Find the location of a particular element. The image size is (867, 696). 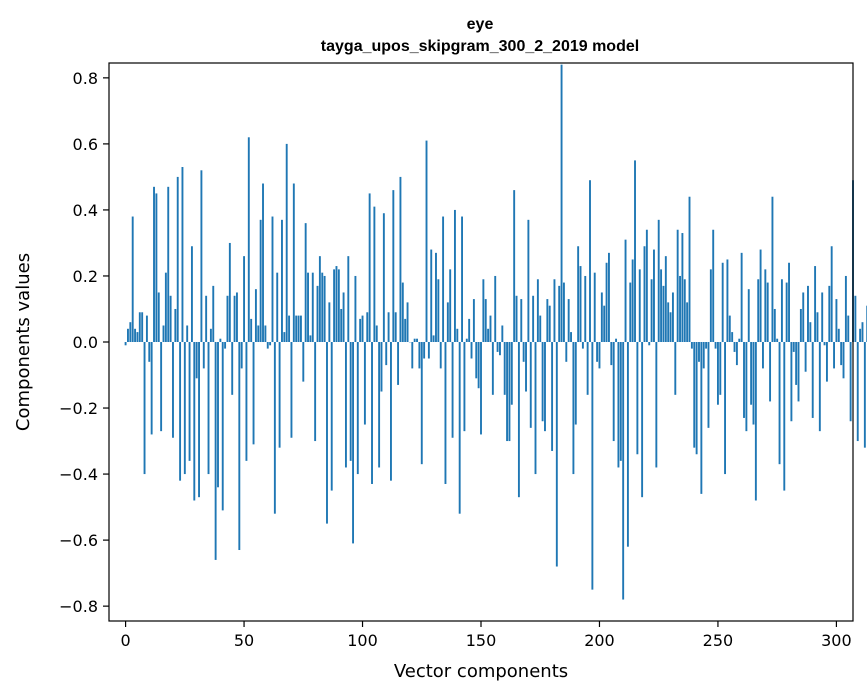

x-tick-label: 150 is located at coordinates (481, 640).